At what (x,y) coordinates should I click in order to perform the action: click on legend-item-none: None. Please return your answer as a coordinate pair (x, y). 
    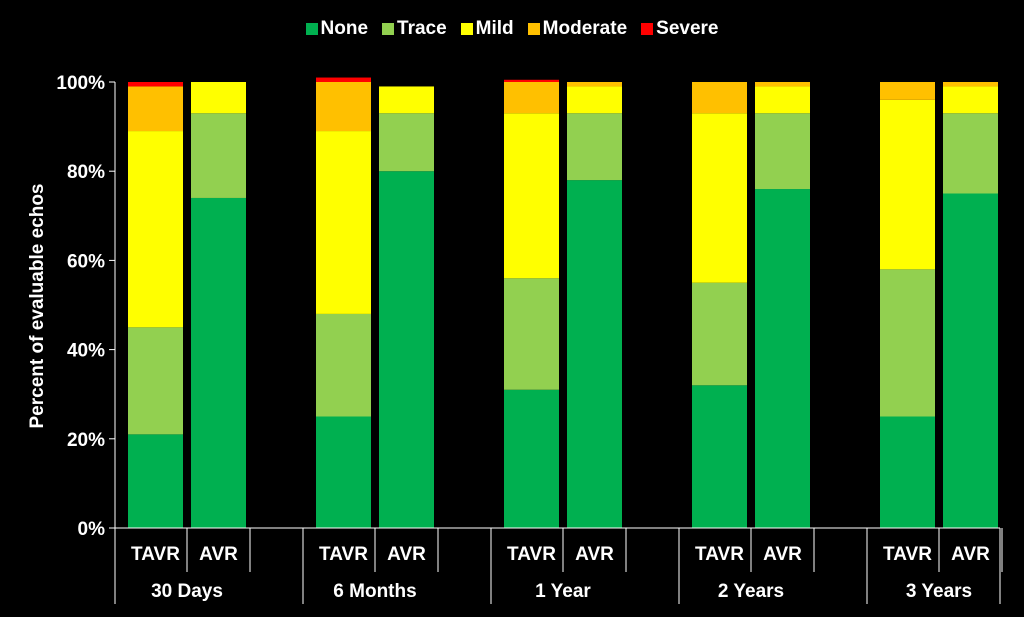
    Looking at the image, I should click on (337, 29).